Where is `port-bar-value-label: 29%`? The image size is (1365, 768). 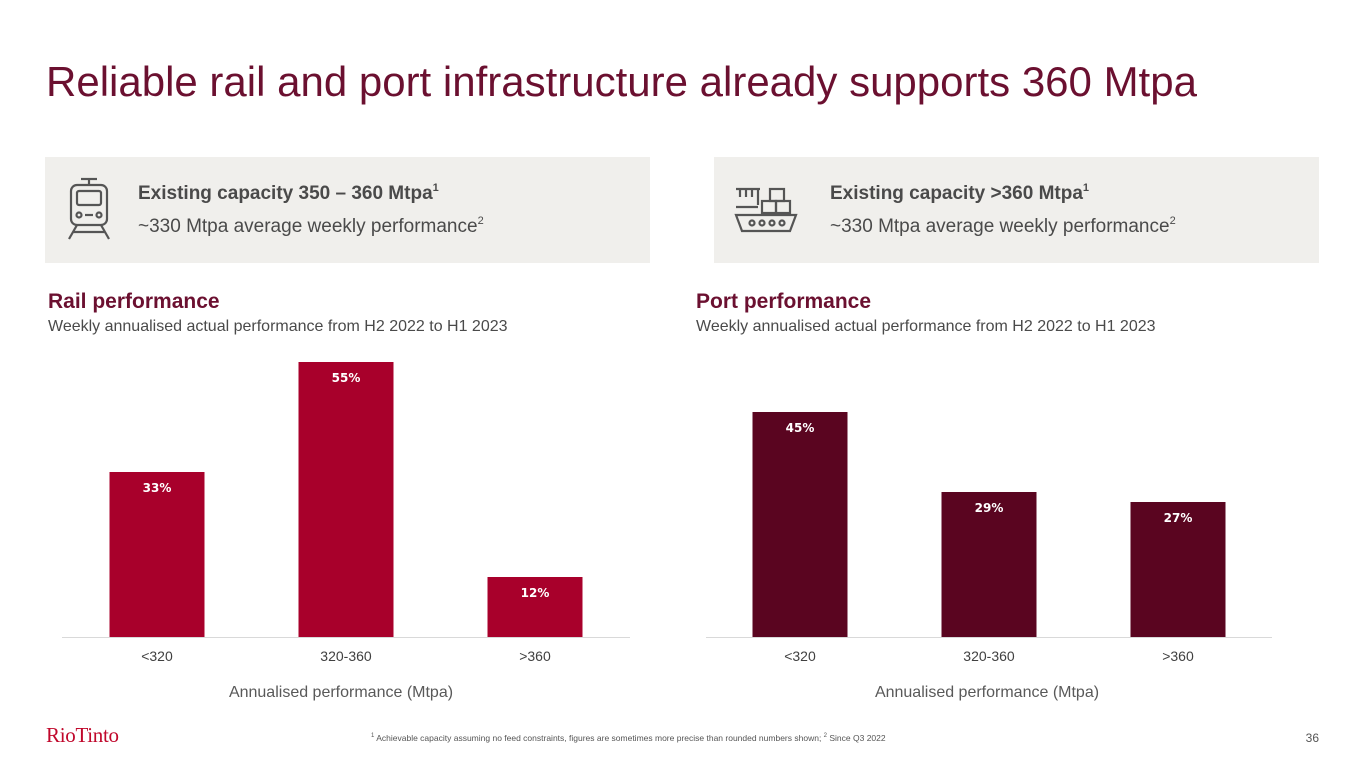 port-bar-value-label: 29% is located at coordinates (989, 508).